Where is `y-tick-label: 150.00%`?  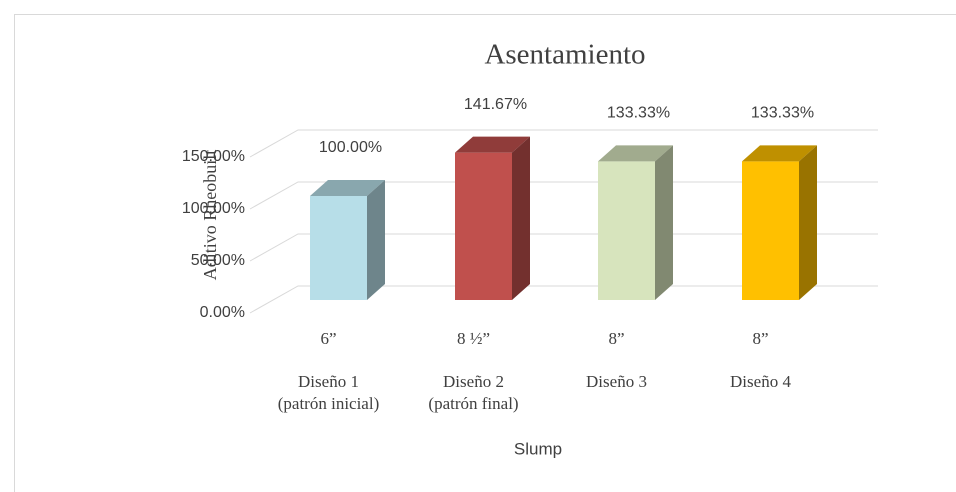 y-tick-label: 150.00% is located at coordinates (213, 156).